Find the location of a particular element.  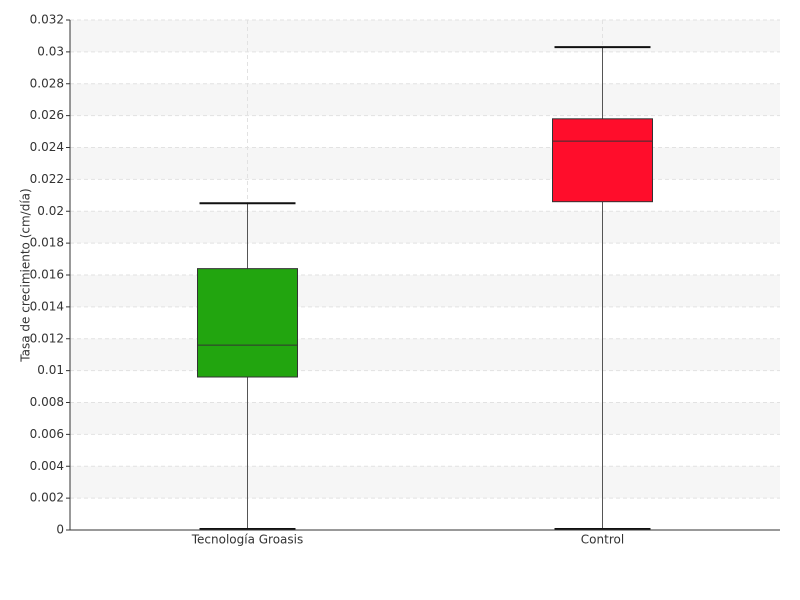

y-tick-label: 0.03 is located at coordinates (50, 51).